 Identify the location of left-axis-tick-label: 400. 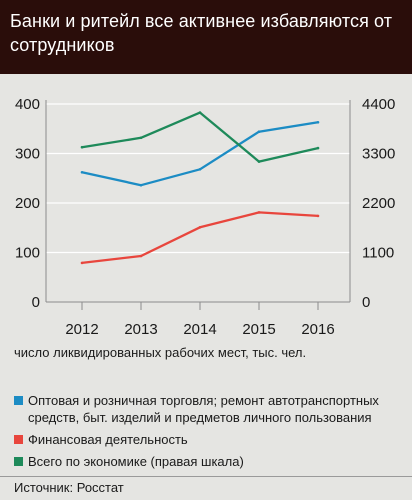
(27, 104).